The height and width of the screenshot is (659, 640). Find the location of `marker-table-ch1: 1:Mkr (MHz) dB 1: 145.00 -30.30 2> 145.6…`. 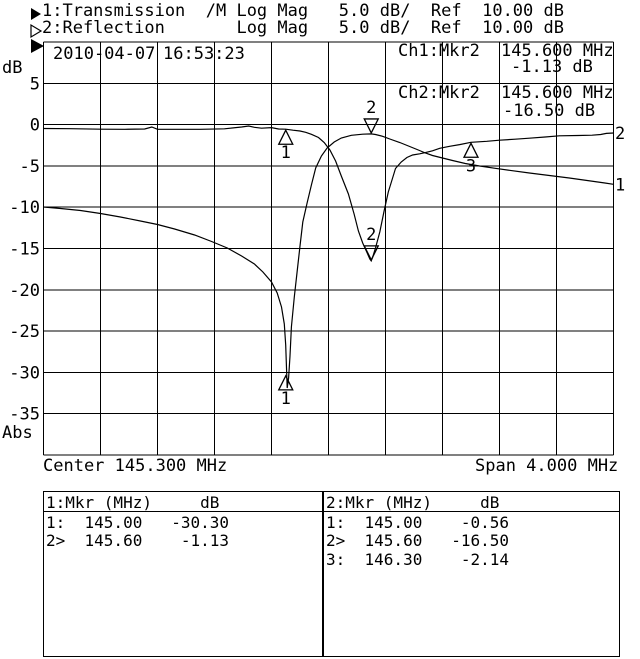

marker-table-ch1: 1:Mkr (MHz) dB 1: 145.00 -30.30 2> 145.6… is located at coordinates (183, 574).